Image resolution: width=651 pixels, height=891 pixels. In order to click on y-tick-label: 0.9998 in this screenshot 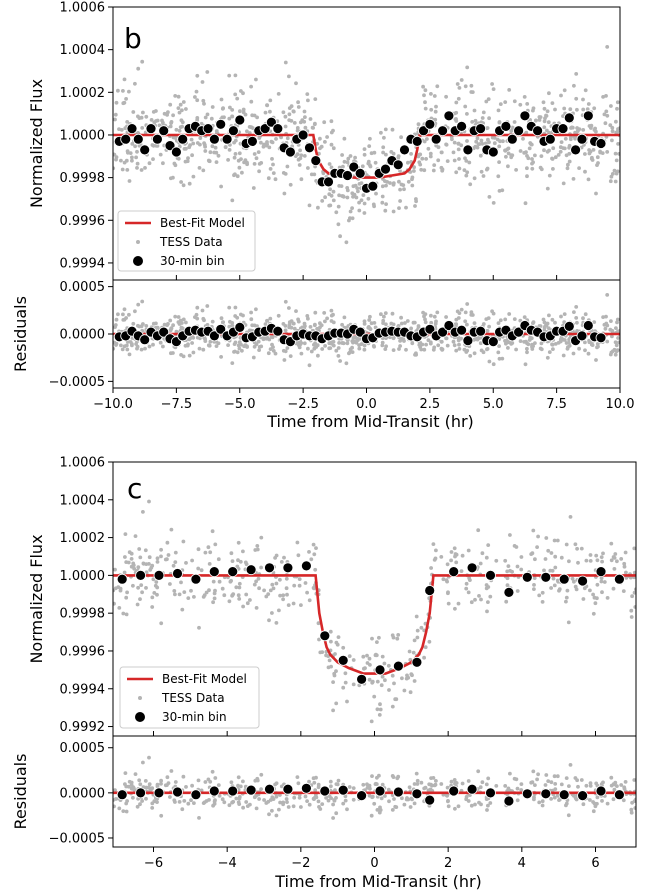, I will do `click(83, 614)`.